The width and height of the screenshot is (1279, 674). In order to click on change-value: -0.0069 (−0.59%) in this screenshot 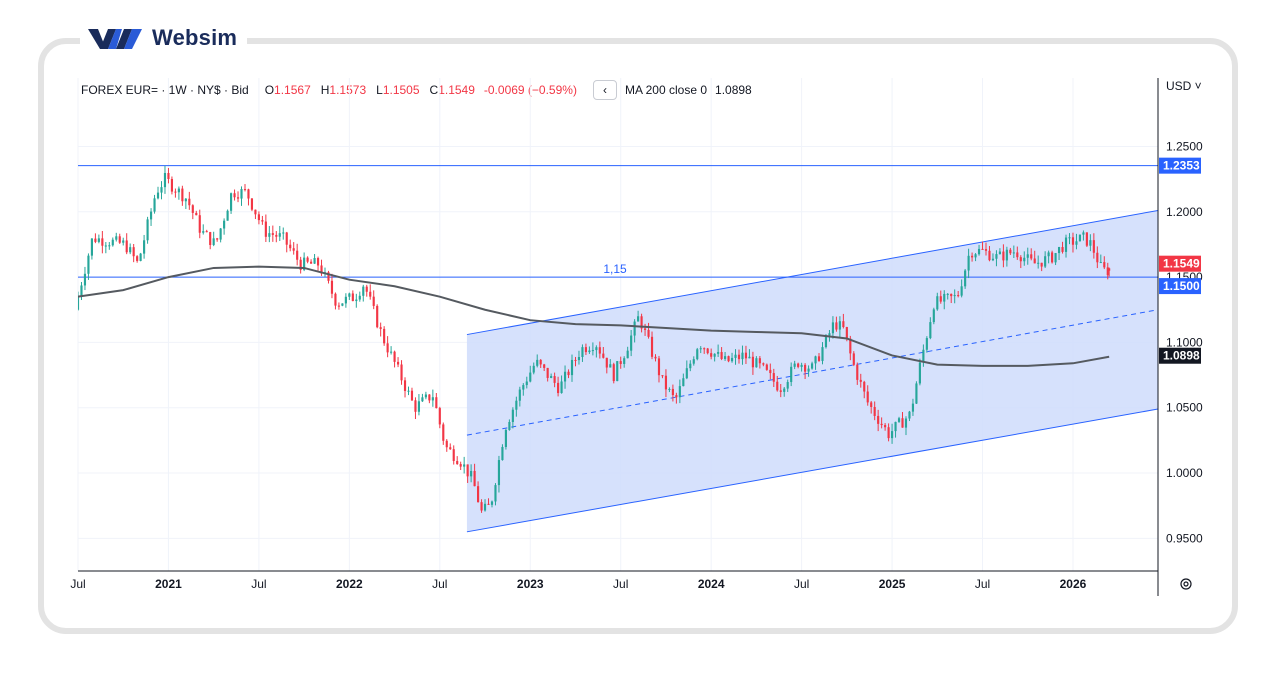, I will do `click(530, 90)`.